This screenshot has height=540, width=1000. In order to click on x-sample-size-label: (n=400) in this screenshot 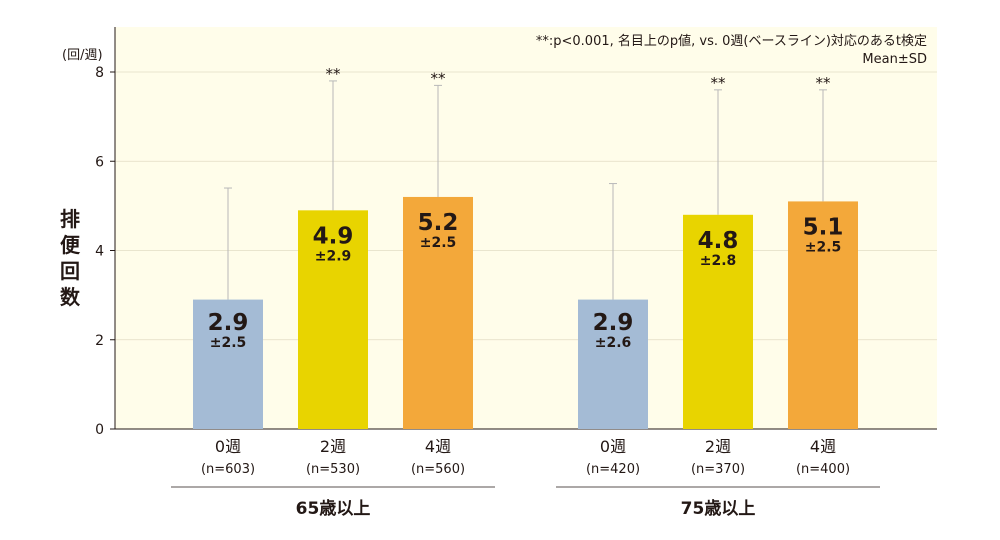, I will do `click(823, 469)`.